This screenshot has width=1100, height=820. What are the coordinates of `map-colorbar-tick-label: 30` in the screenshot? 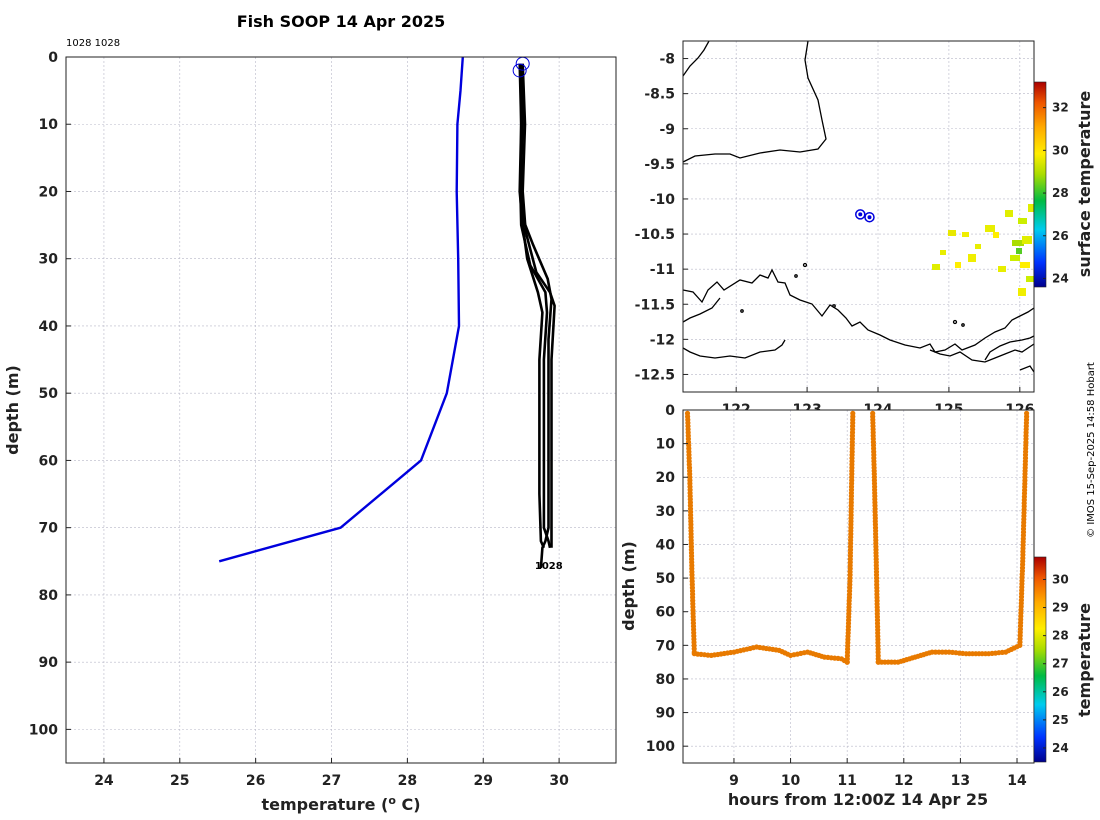 It's located at (1060, 150).